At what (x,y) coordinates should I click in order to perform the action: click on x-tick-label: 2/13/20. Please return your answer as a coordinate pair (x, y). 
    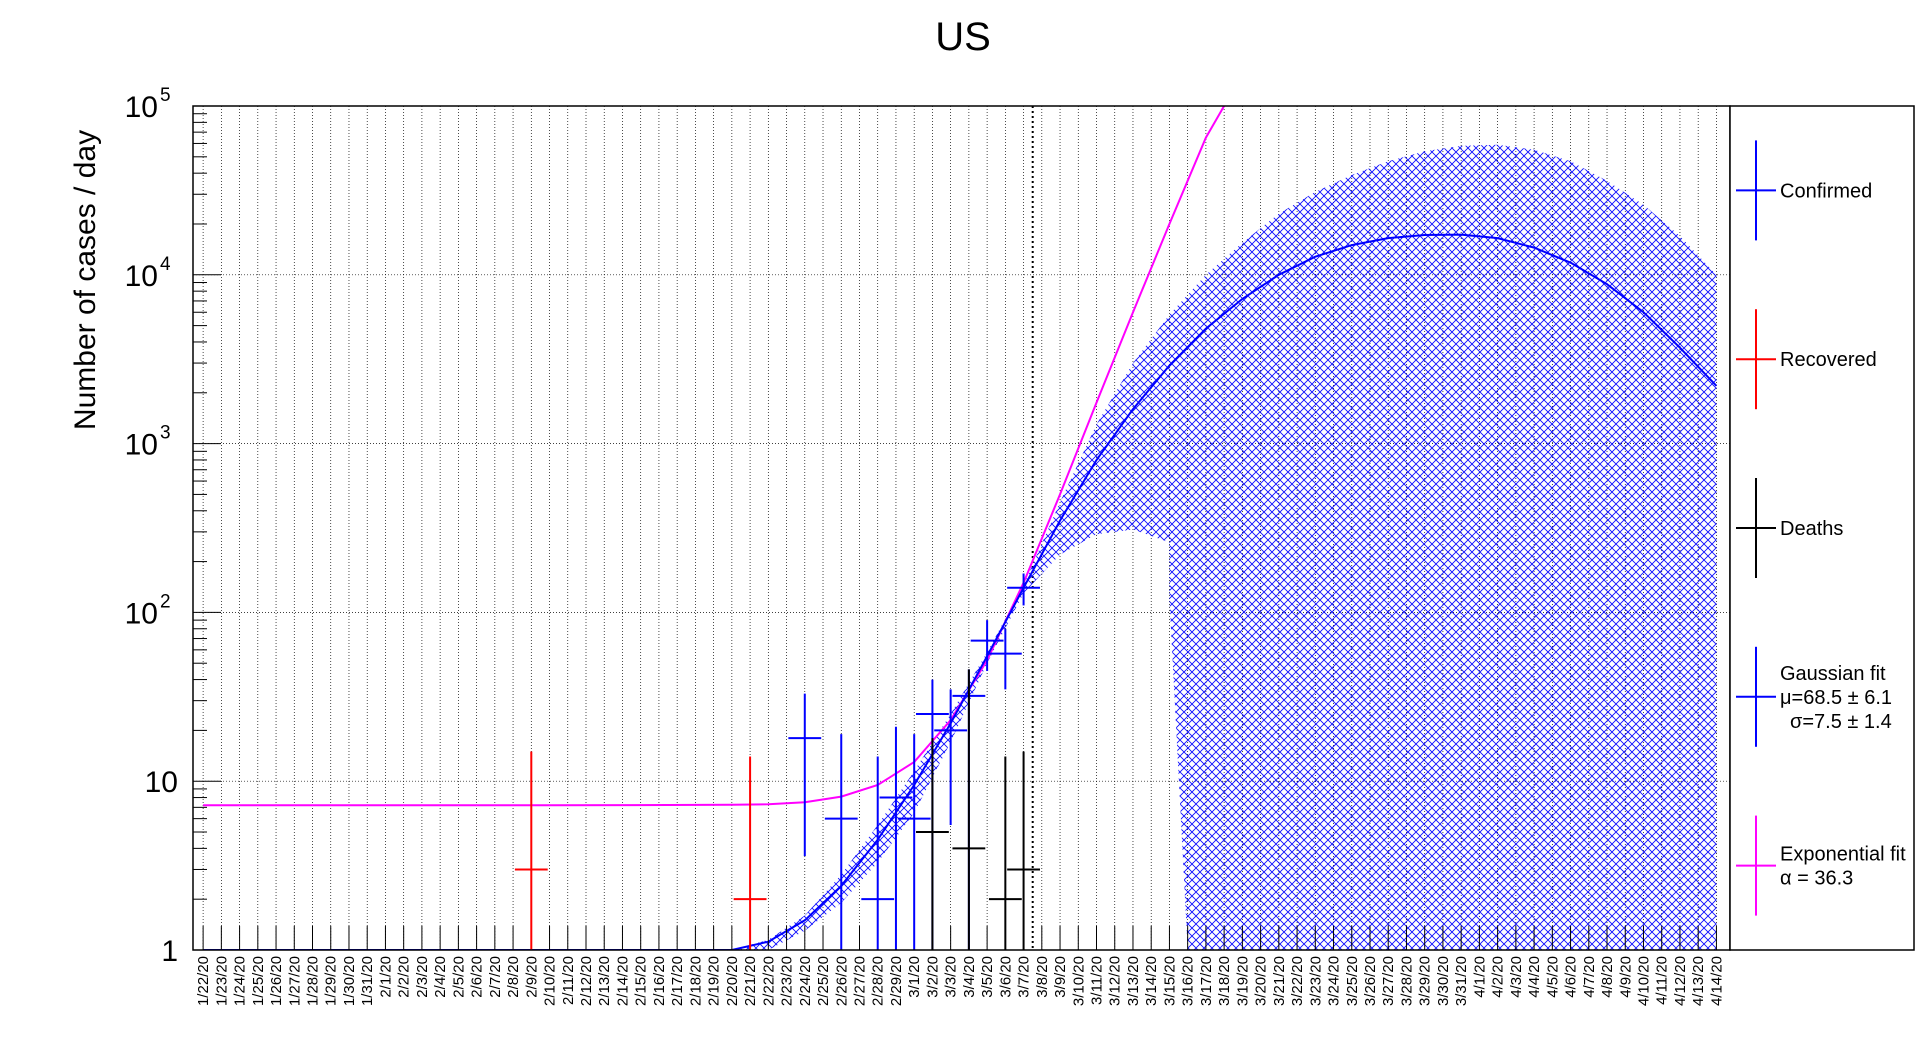
    Looking at the image, I should click on (604, 981).